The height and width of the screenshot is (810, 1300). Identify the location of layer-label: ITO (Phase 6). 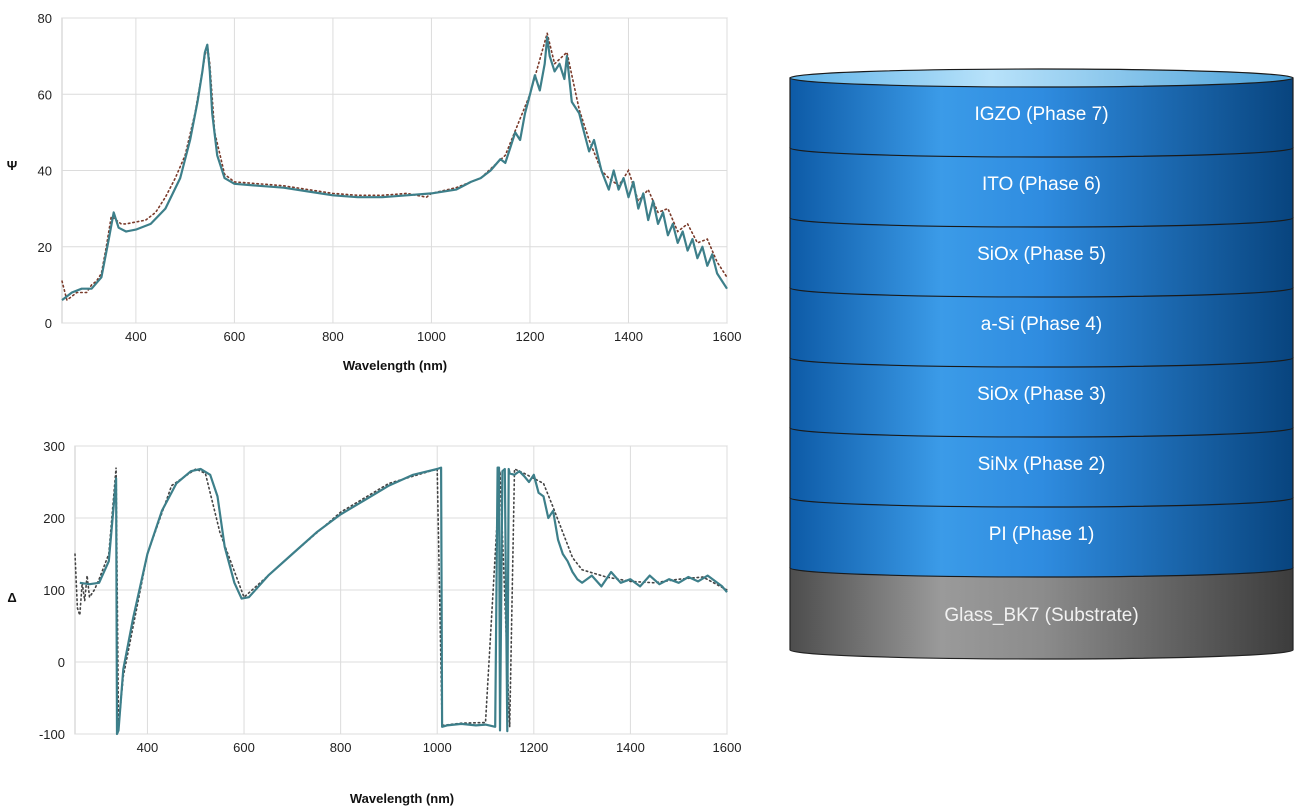
(1041, 184).